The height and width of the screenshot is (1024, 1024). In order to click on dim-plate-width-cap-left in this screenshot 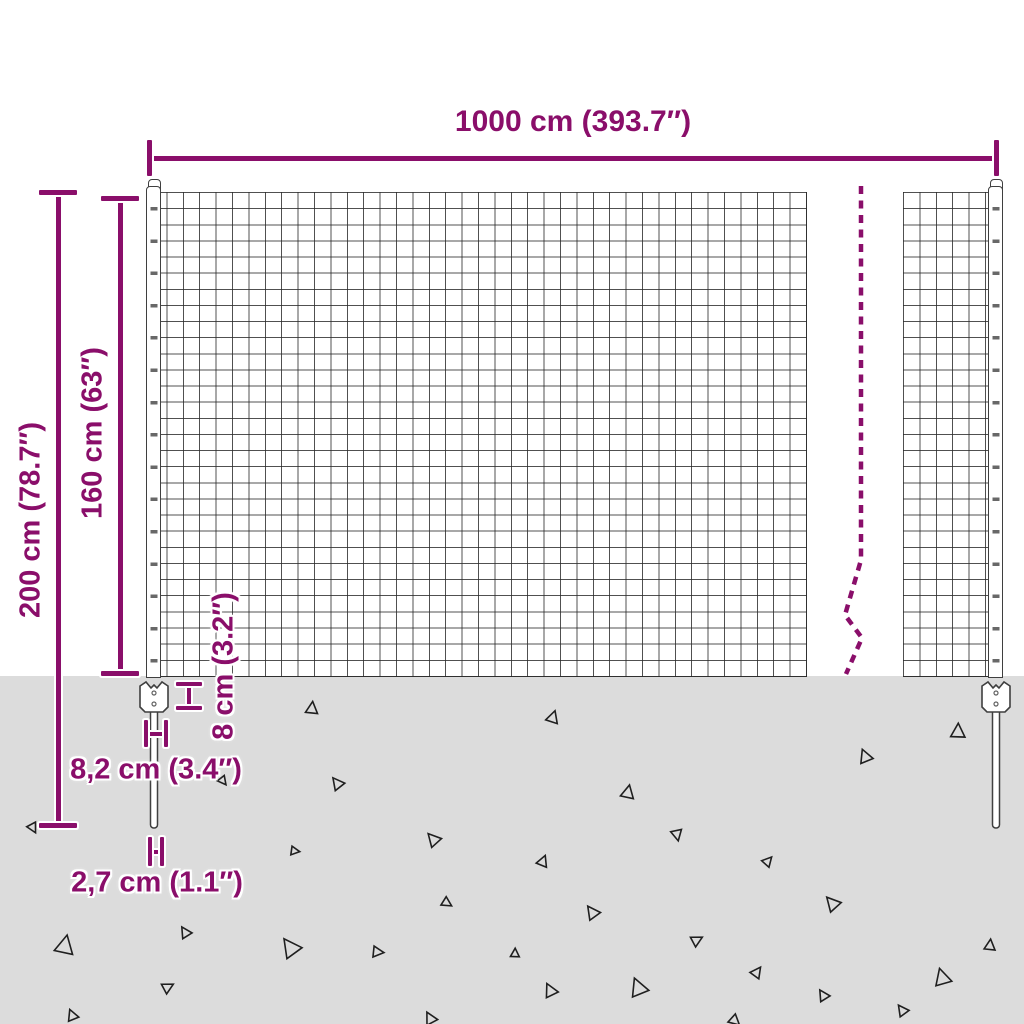, I will do `click(146, 733)`.